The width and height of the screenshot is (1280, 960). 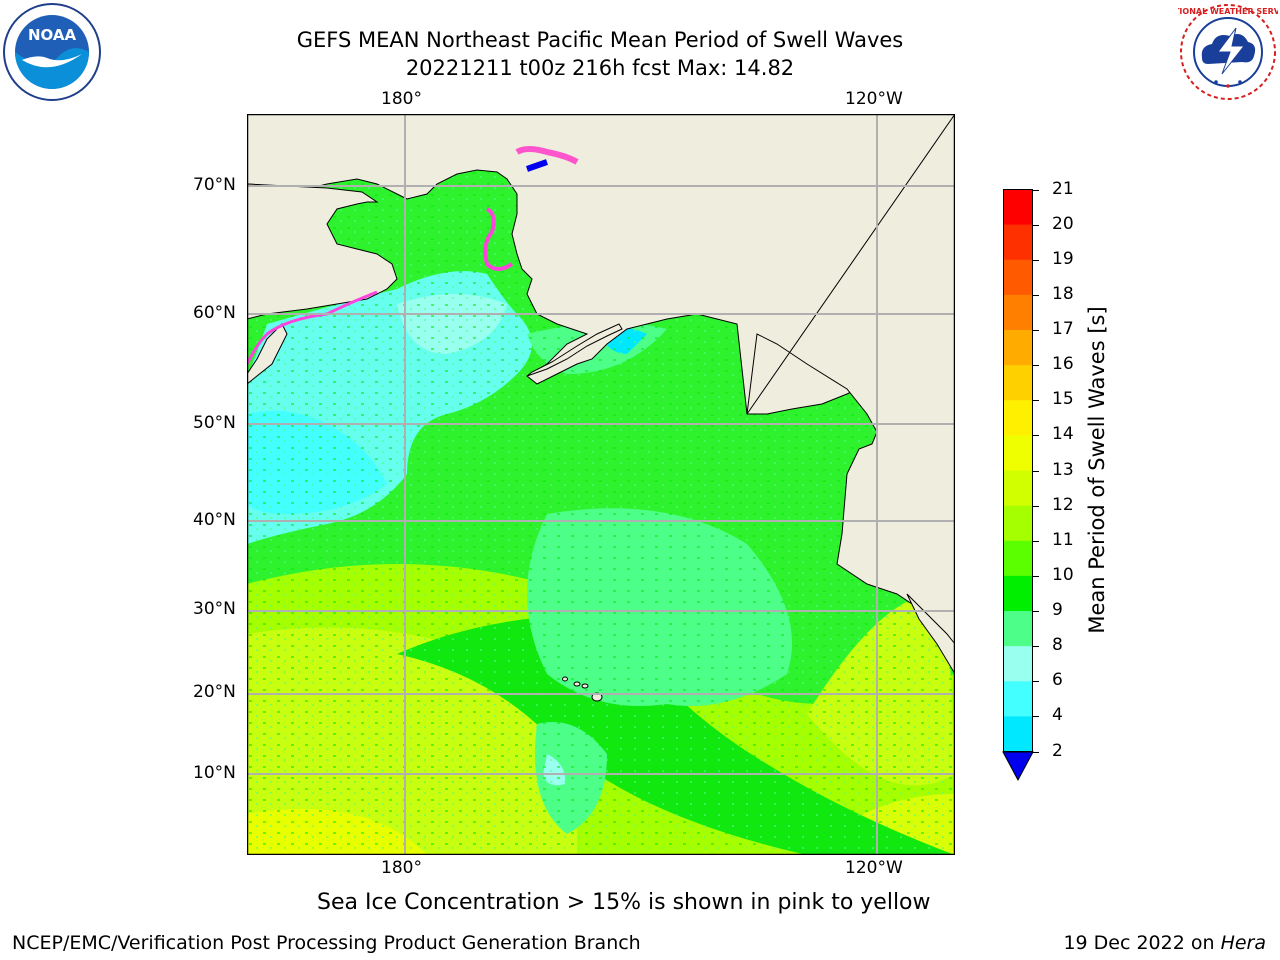 What do you see at coordinates (1228, 52) in the screenshot?
I see `nws-logo: NATIONAL WEATHER SERVICE` at bounding box center [1228, 52].